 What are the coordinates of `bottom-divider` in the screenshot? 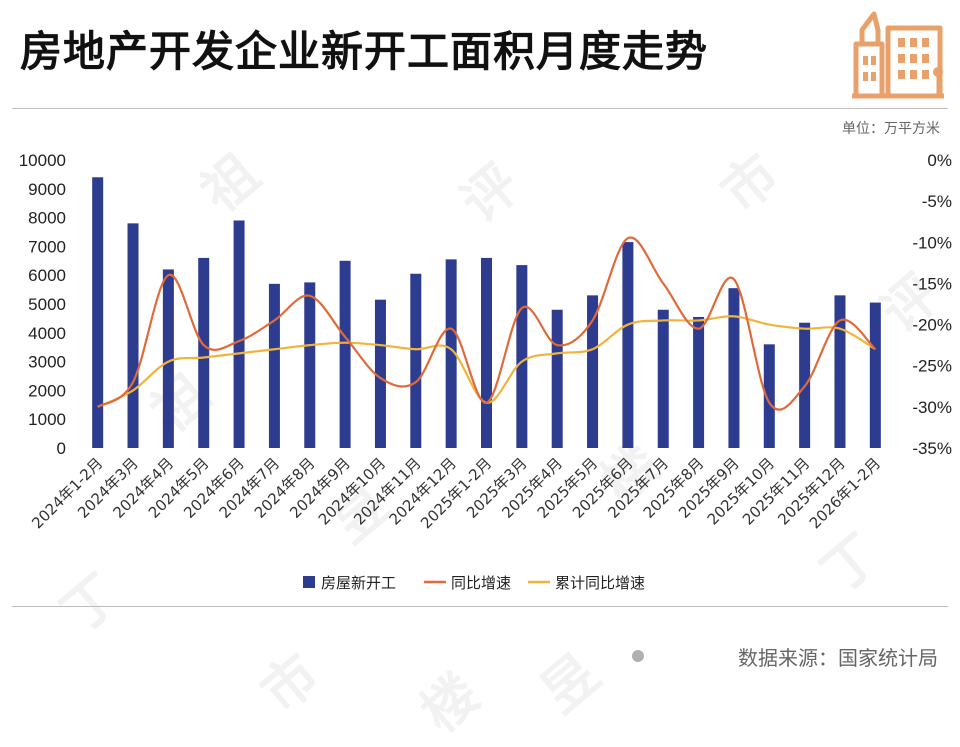 It's located at (480, 606).